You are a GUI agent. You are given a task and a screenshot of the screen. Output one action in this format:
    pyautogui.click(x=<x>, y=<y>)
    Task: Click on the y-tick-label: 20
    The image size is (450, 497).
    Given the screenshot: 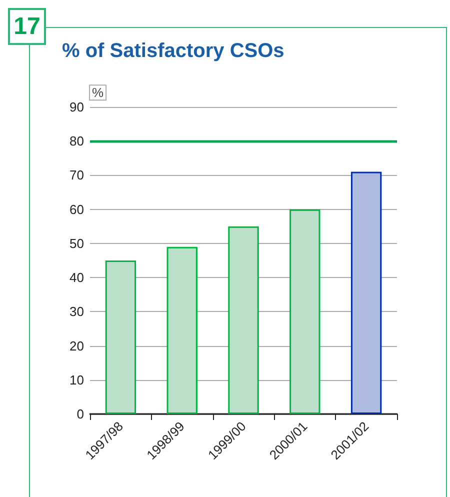 What is the action you would take?
    pyautogui.click(x=77, y=346)
    